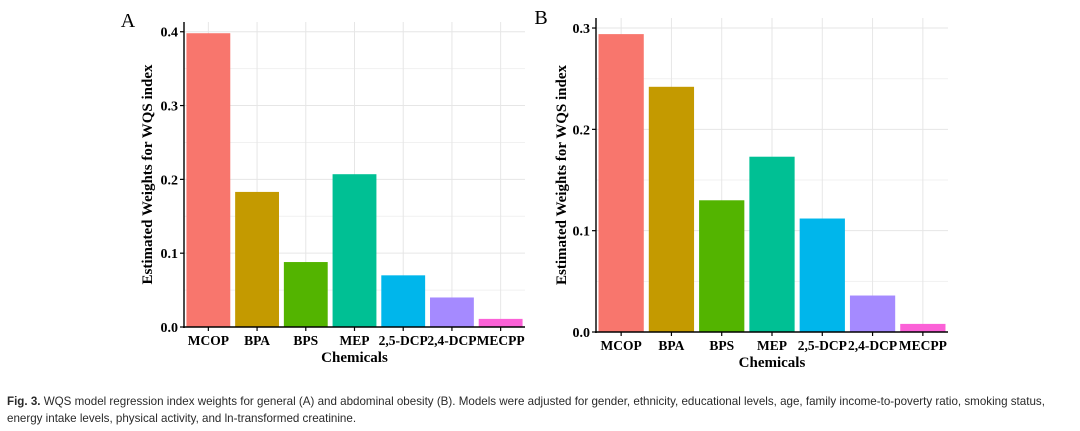  Describe the element at coordinates (24, 401) in the screenshot. I see `caption-label: Fig. 3.` at that location.